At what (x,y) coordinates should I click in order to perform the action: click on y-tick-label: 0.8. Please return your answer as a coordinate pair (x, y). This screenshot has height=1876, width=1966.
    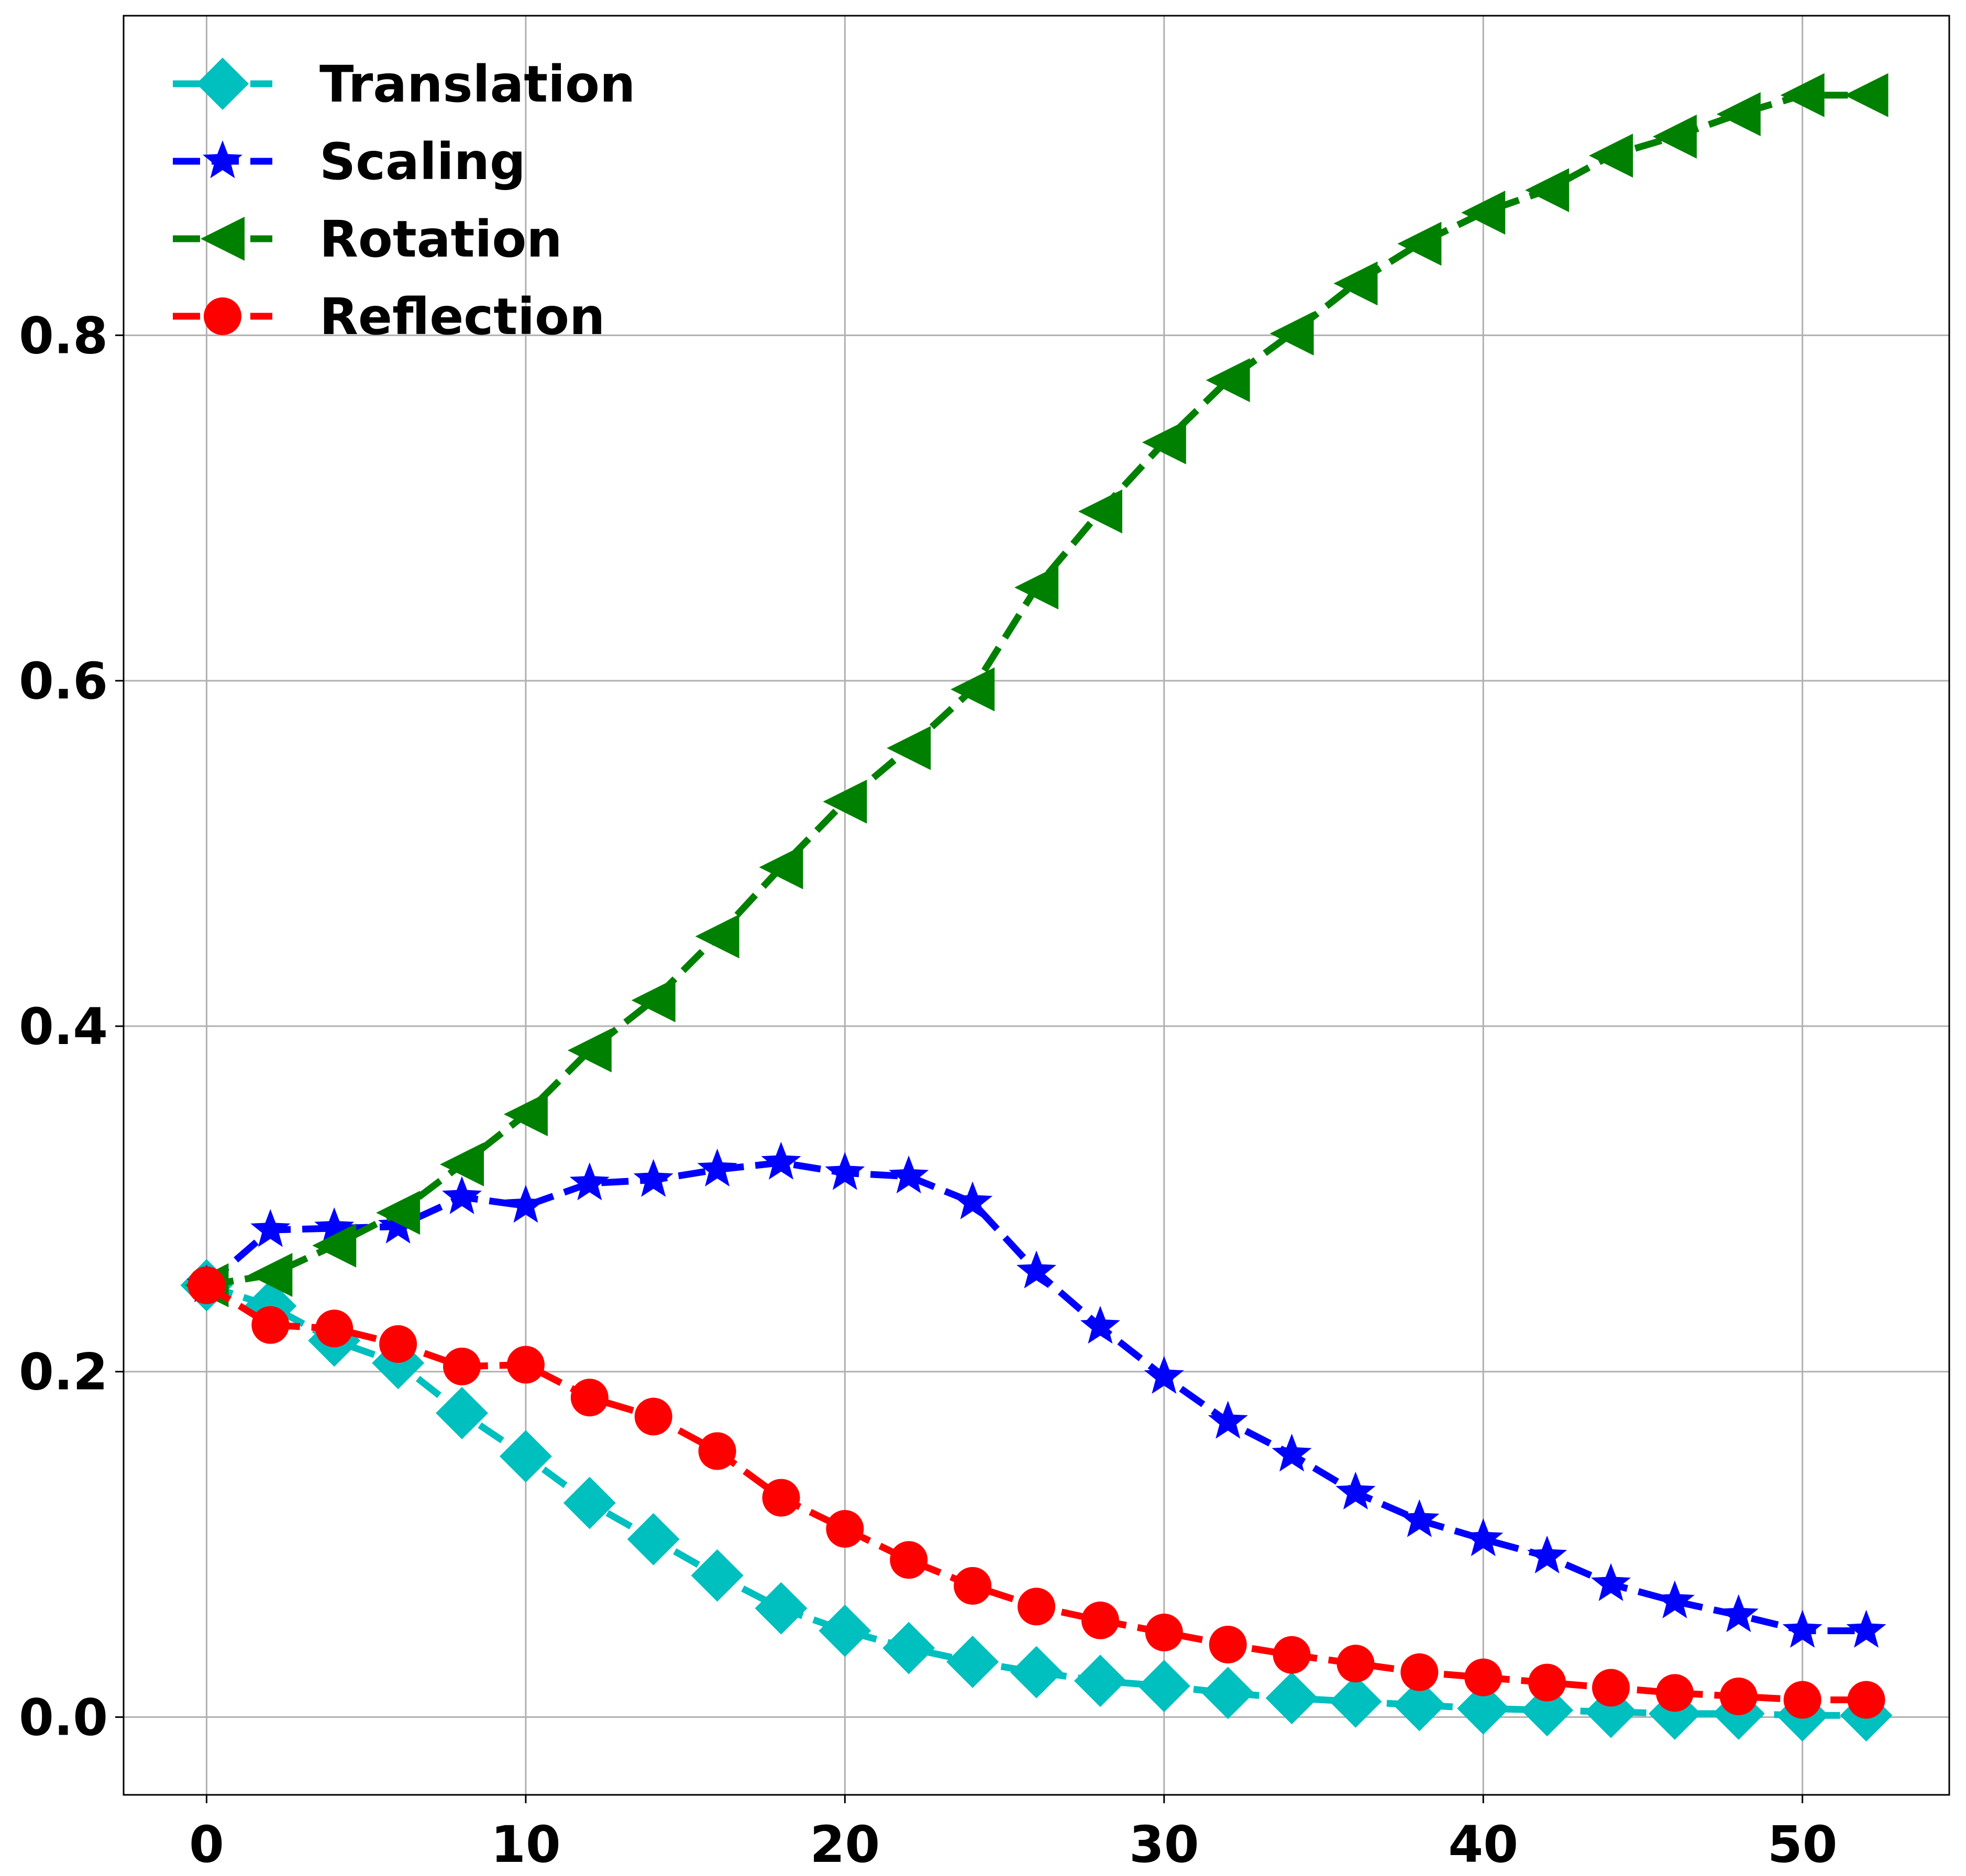
    Looking at the image, I should click on (63, 335).